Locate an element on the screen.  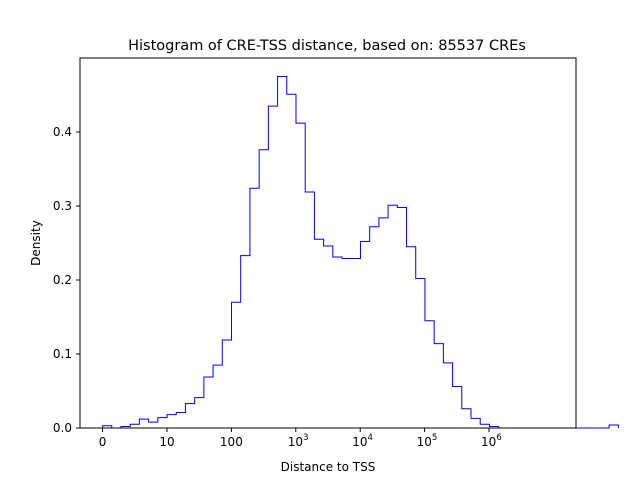
x-tick-label: 10⁵ is located at coordinates (427, 441).